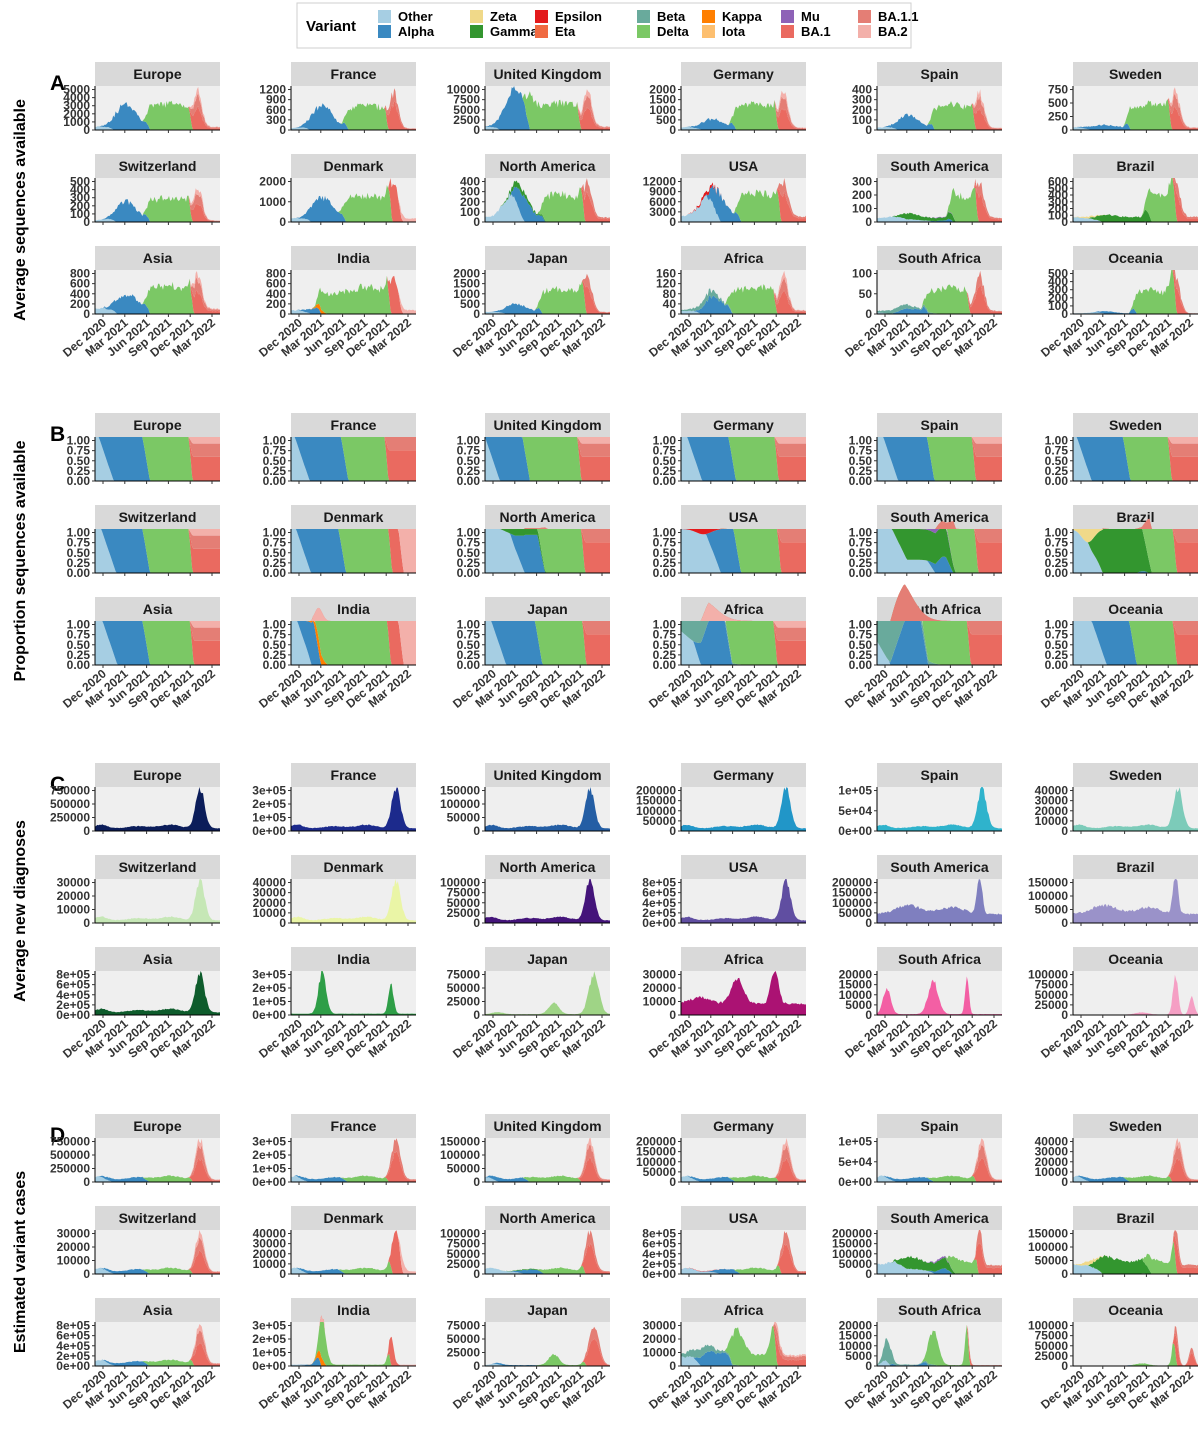  I want to click on y-tick-label: 400, so click(80, 190).